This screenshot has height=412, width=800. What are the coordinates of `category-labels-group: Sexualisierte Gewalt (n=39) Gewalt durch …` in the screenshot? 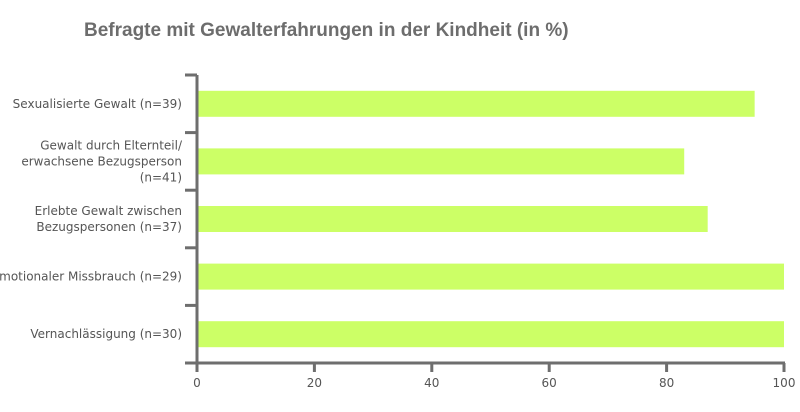 It's located at (91, 219).